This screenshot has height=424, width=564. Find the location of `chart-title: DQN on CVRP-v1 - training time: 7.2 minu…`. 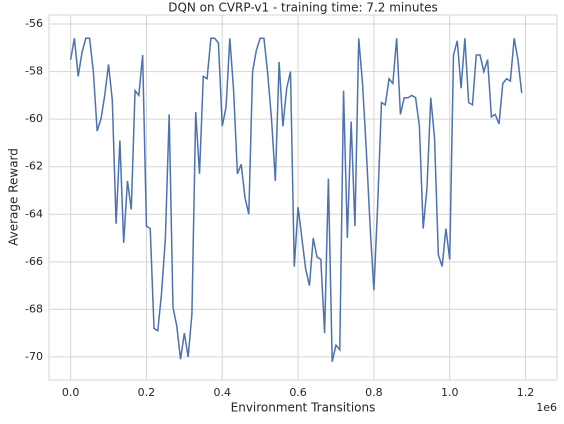

chart-title: DQN on CVRP-v1 - training time: 7.2 minu… is located at coordinates (303, 8).